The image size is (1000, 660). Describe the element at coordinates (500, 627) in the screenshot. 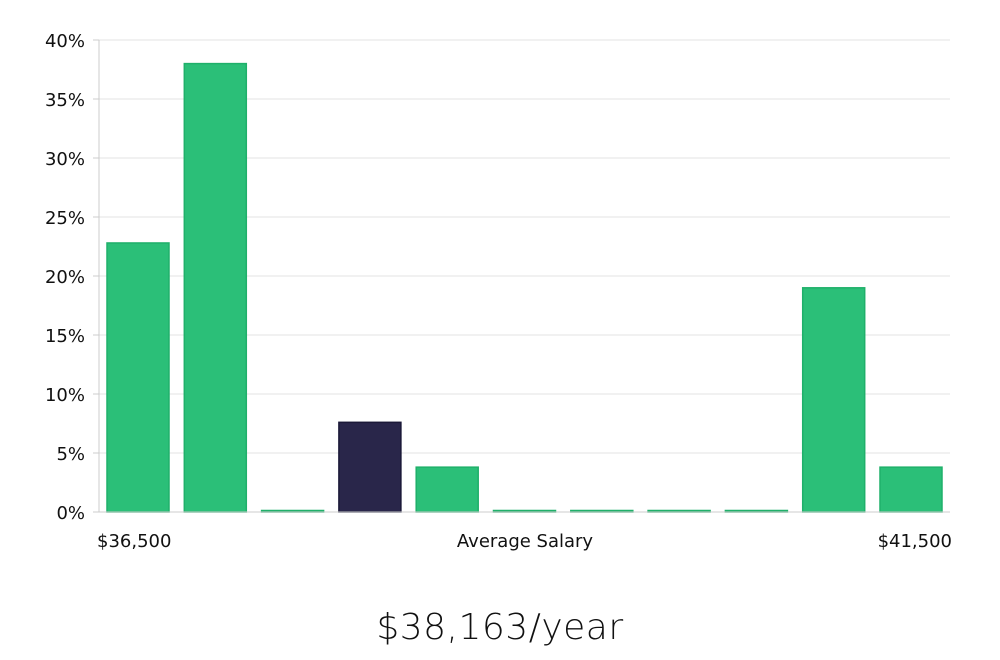

I see `average-salary-value: $38,163/year` at that location.